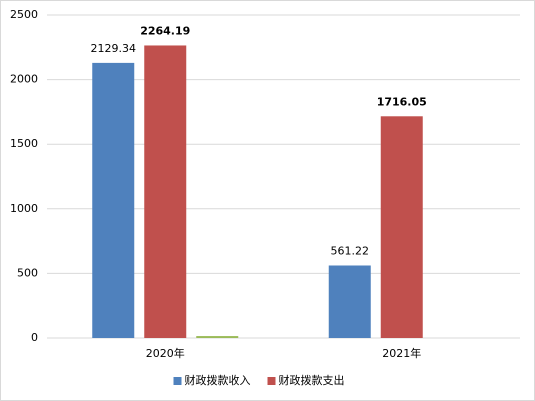 The height and width of the screenshot is (401, 535). What do you see at coordinates (312, 380) in the screenshot?
I see `legend-label: 财政拨款支出` at bounding box center [312, 380].